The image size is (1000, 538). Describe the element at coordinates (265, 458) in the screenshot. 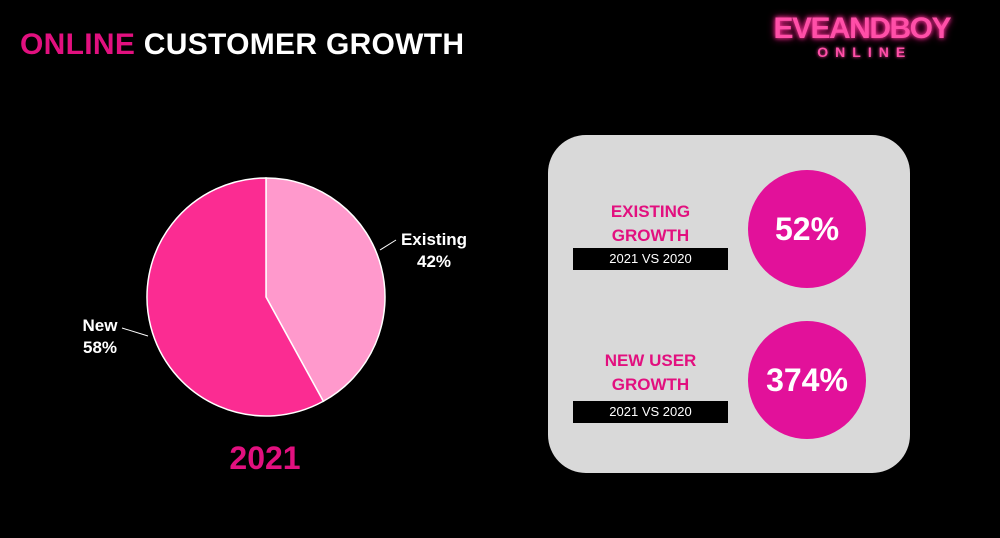

I see `pie-chart-title: 2021` at that location.